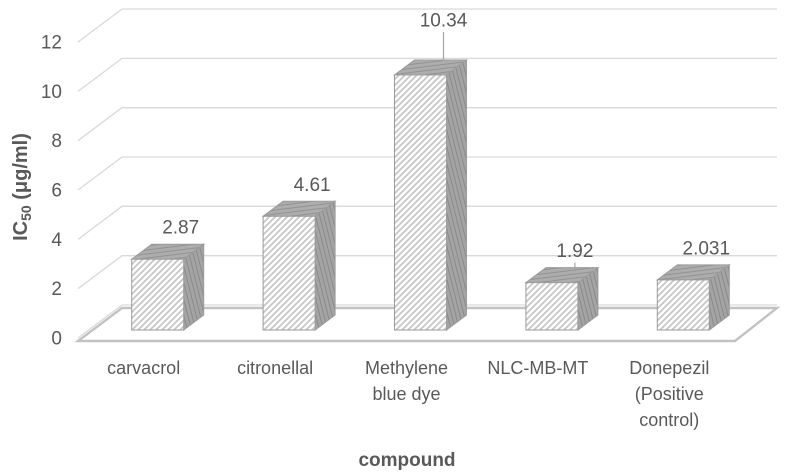 The height and width of the screenshot is (476, 786). I want to click on y-tick-label: 0, so click(56, 339).